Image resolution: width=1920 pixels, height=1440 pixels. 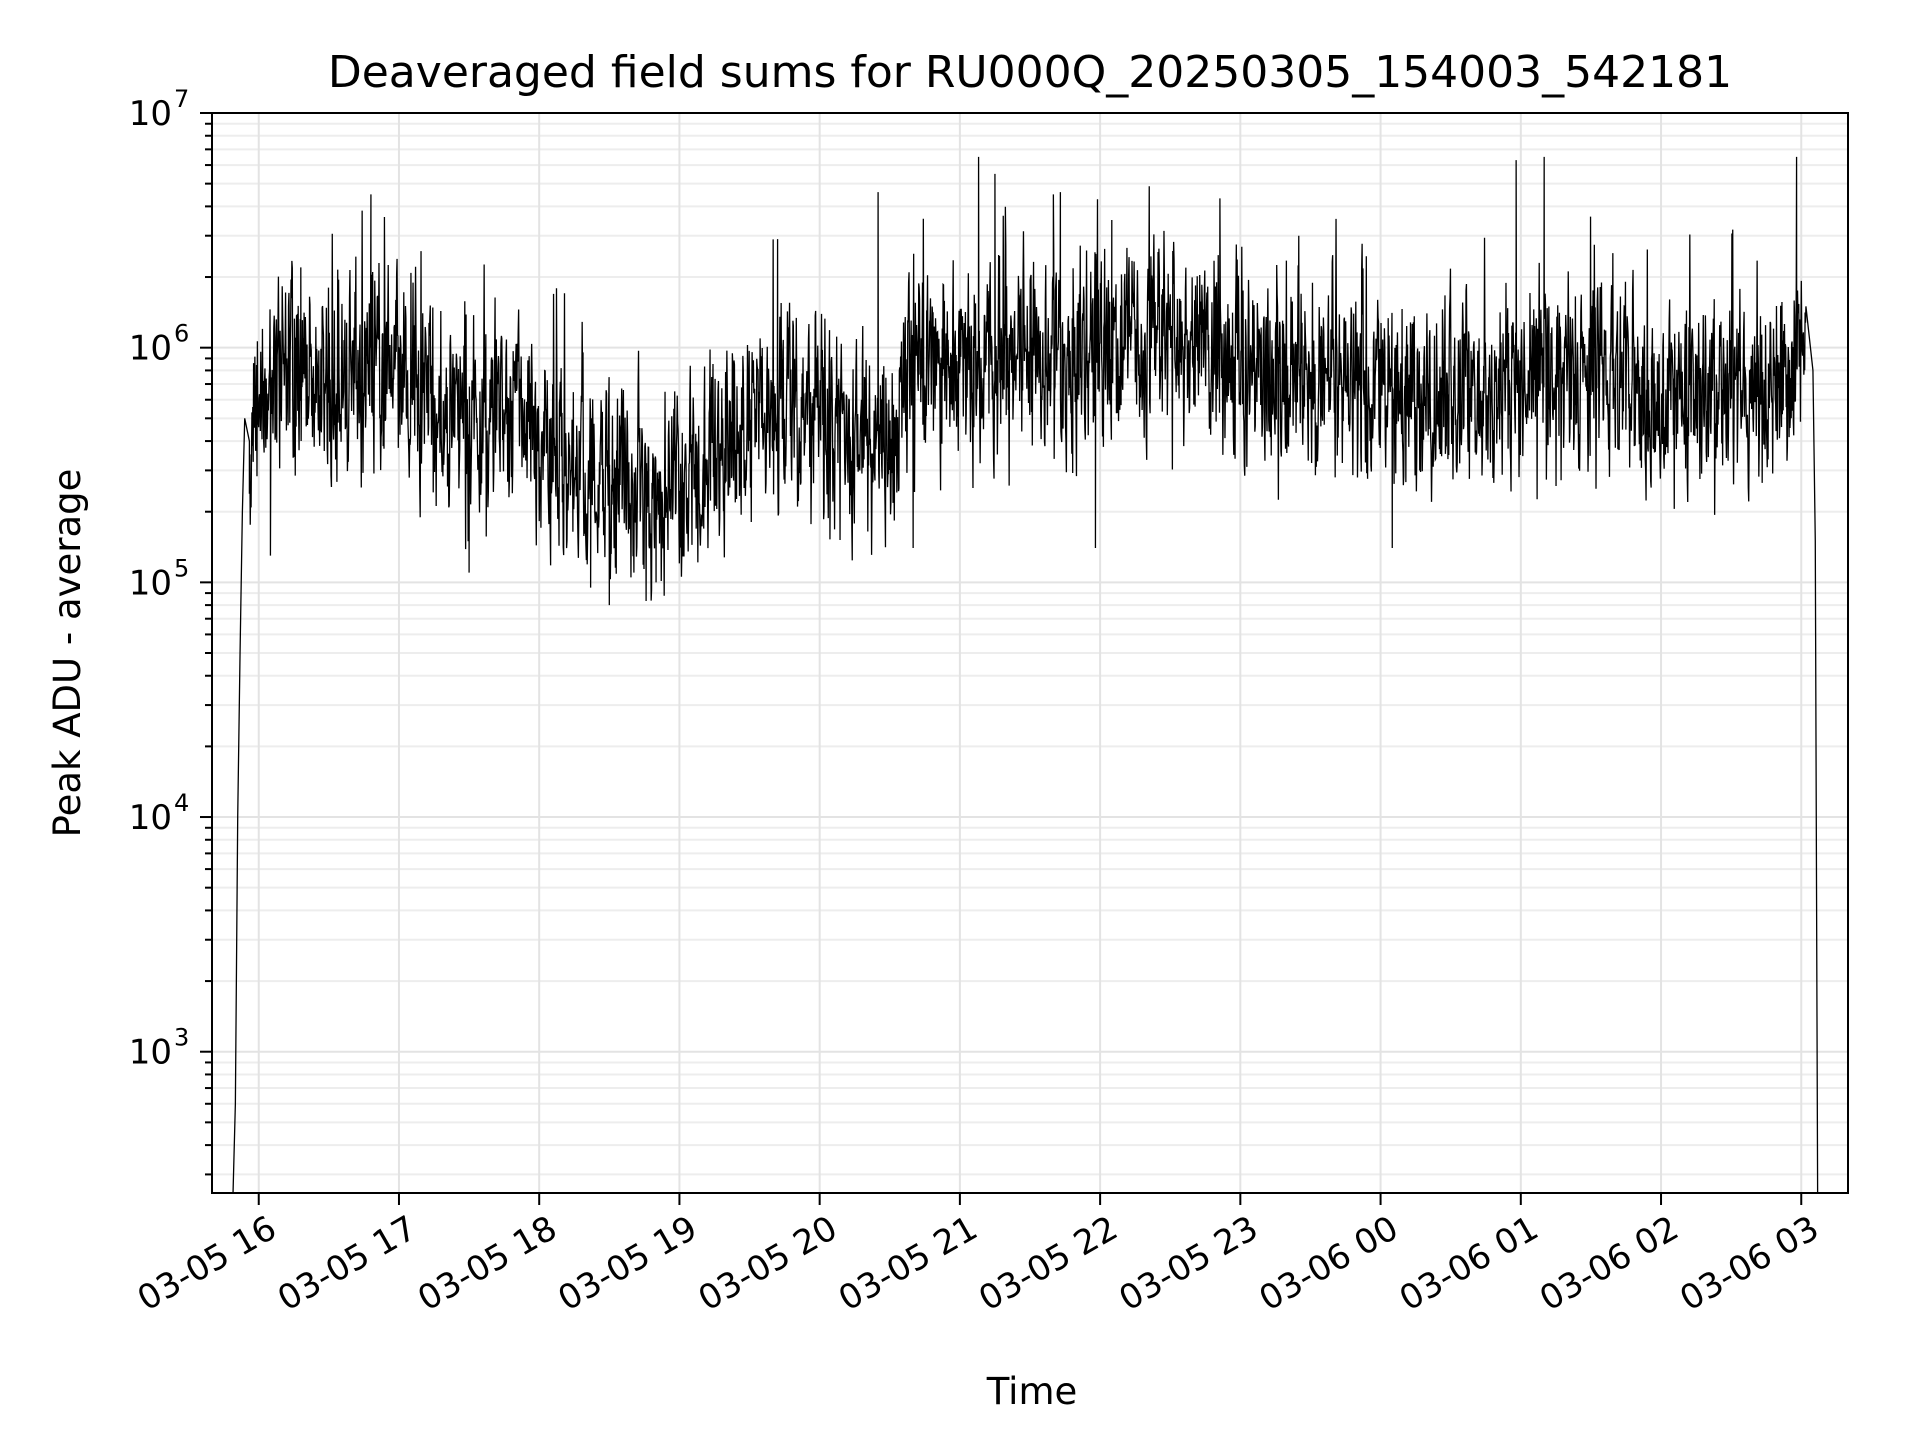 I want to click on y-tick-exponent: 7, so click(x=181, y=99).